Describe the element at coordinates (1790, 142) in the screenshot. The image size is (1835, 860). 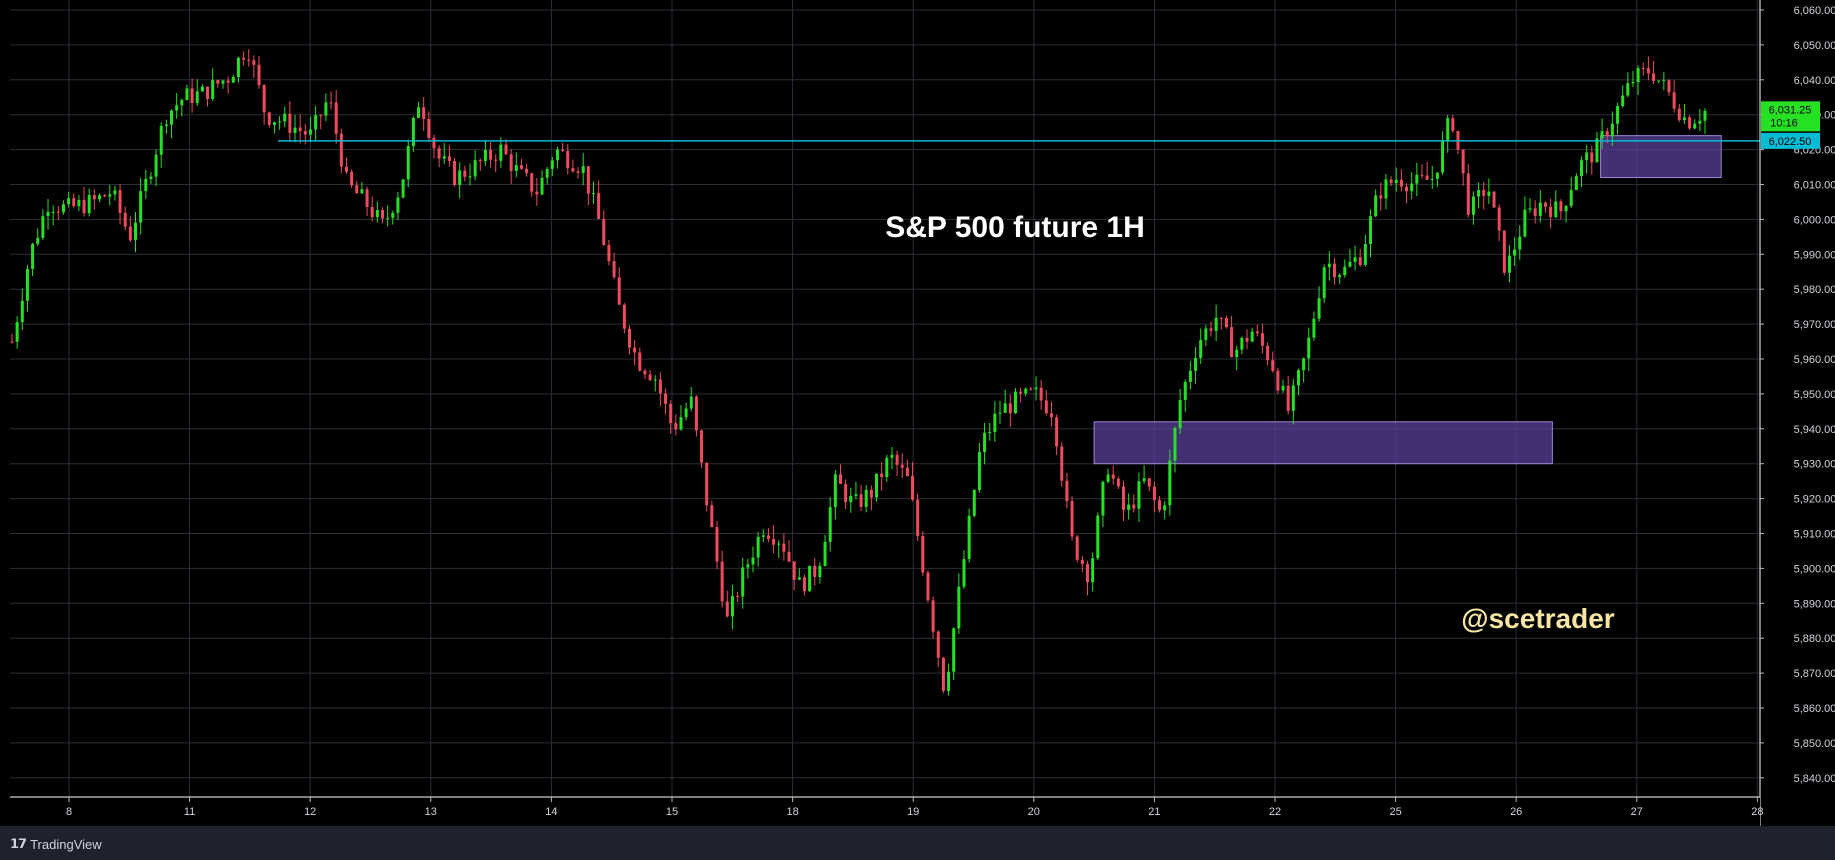
I see `line-level-label: 6,022.50` at that location.